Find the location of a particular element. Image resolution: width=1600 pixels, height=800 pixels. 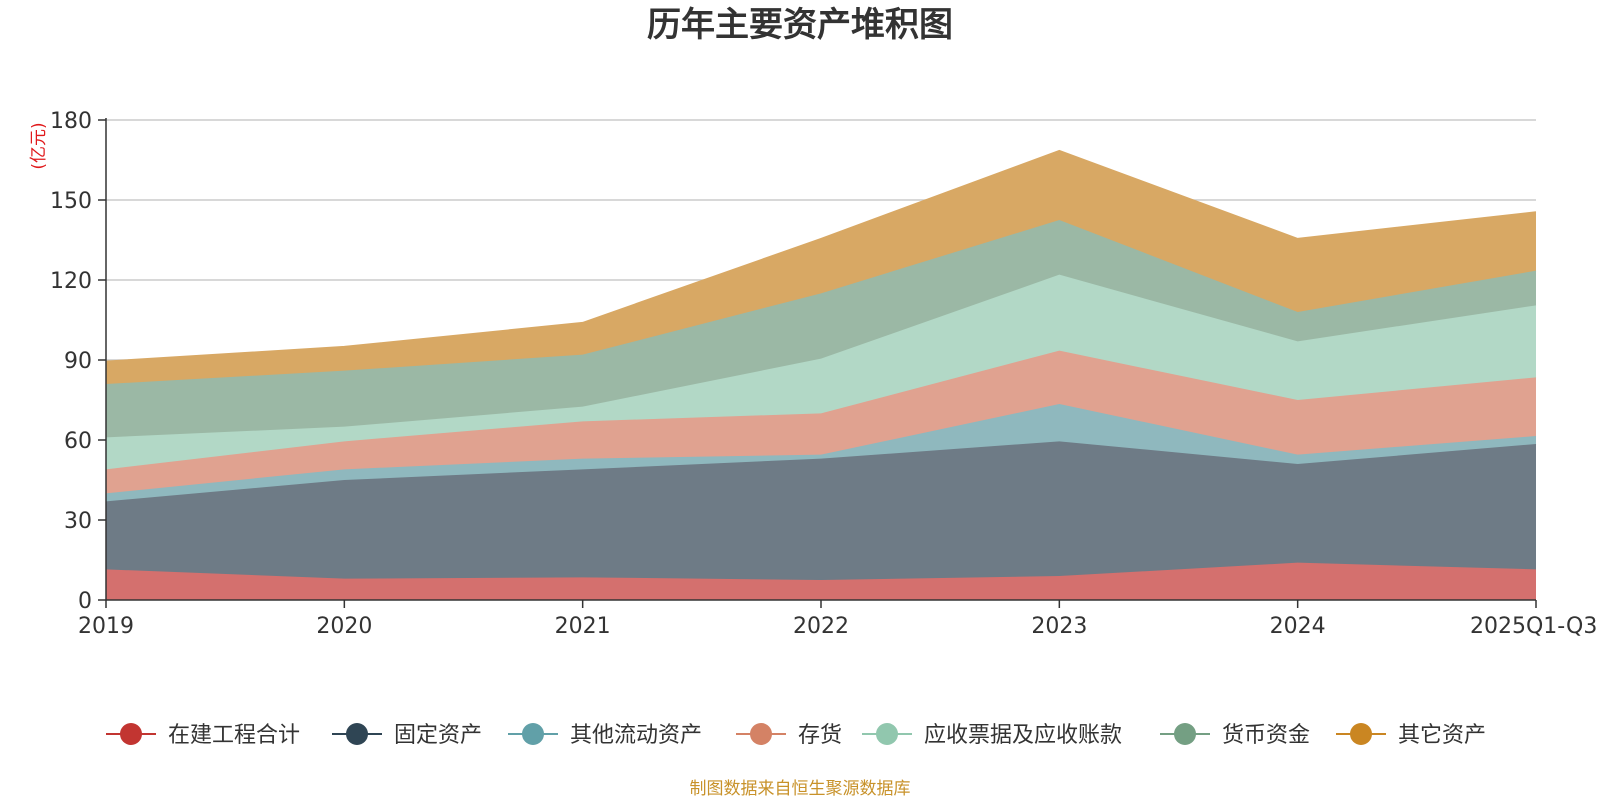

source-note: 制图数据来自恒生聚源数据库 is located at coordinates (800, 789).